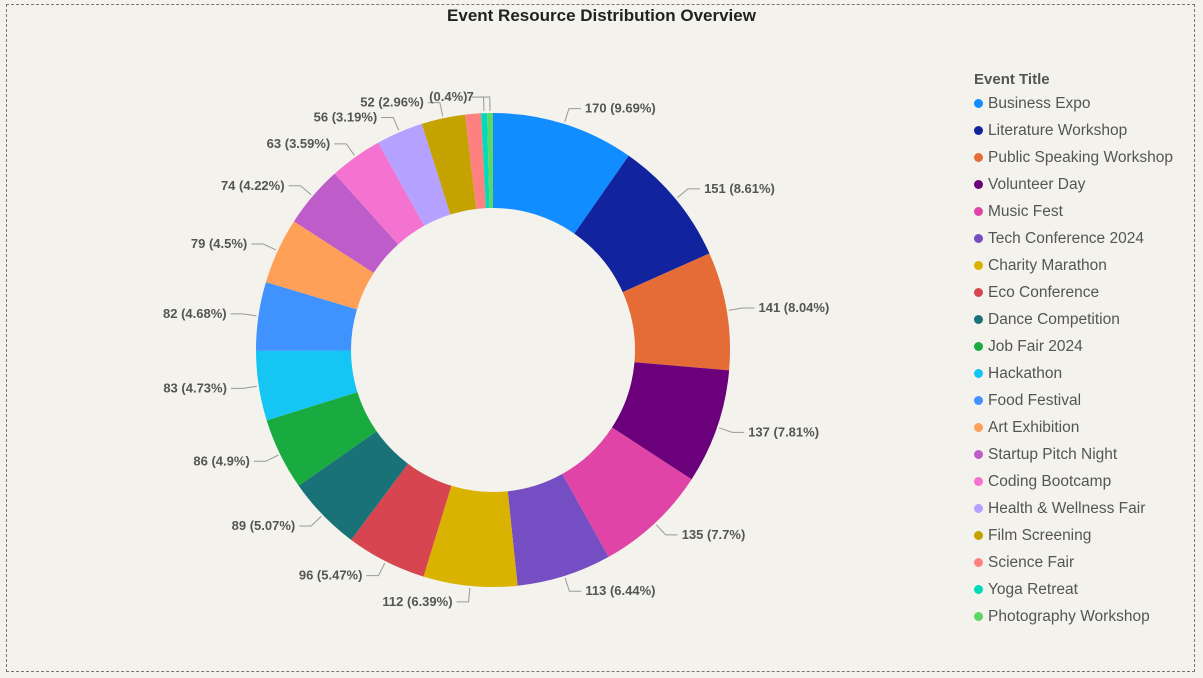  Describe the element at coordinates (306, 316) in the screenshot. I see `slice-food-festival` at that location.